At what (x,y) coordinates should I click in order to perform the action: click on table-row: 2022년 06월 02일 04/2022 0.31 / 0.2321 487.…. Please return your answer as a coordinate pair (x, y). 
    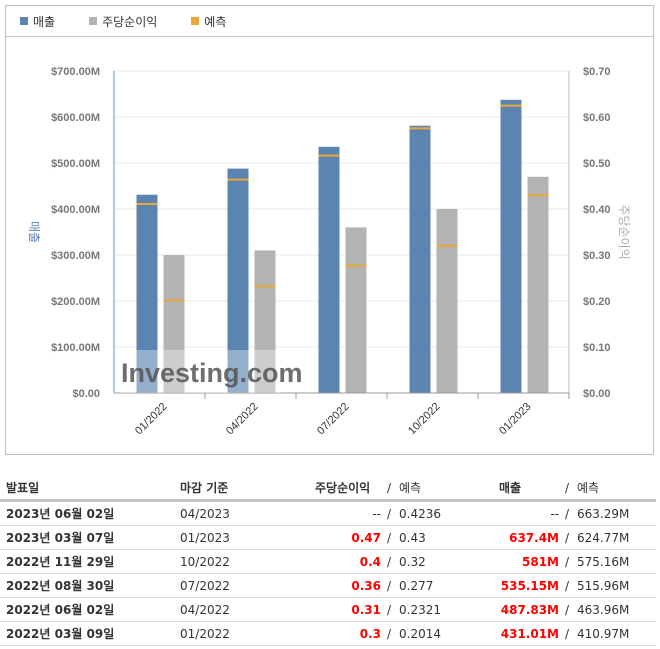
    Looking at the image, I should click on (328, 609).